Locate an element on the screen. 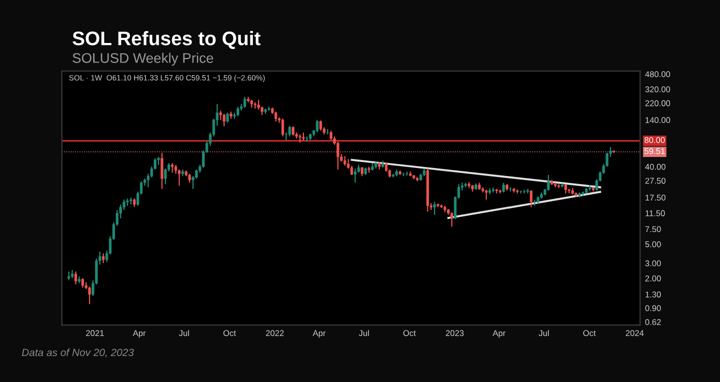 Image resolution: width=720 pixels, height=382 pixels. y-tick-label: 0.62 is located at coordinates (653, 322).